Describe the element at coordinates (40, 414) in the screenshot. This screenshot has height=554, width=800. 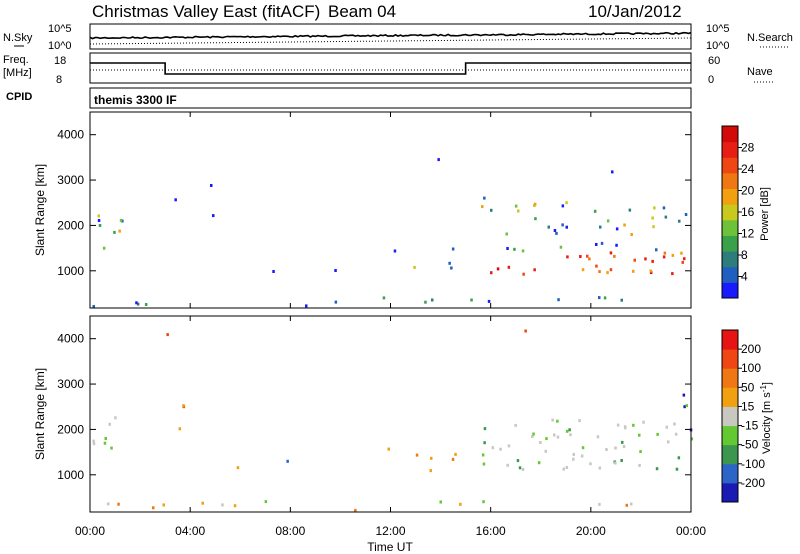
I see `velocity-ylabel: Slant Range [km]` at that location.